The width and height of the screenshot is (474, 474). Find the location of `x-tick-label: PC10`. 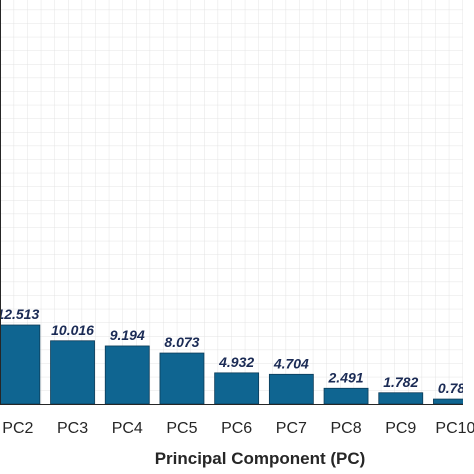

x-tick-label: PC10 is located at coordinates (454, 428).